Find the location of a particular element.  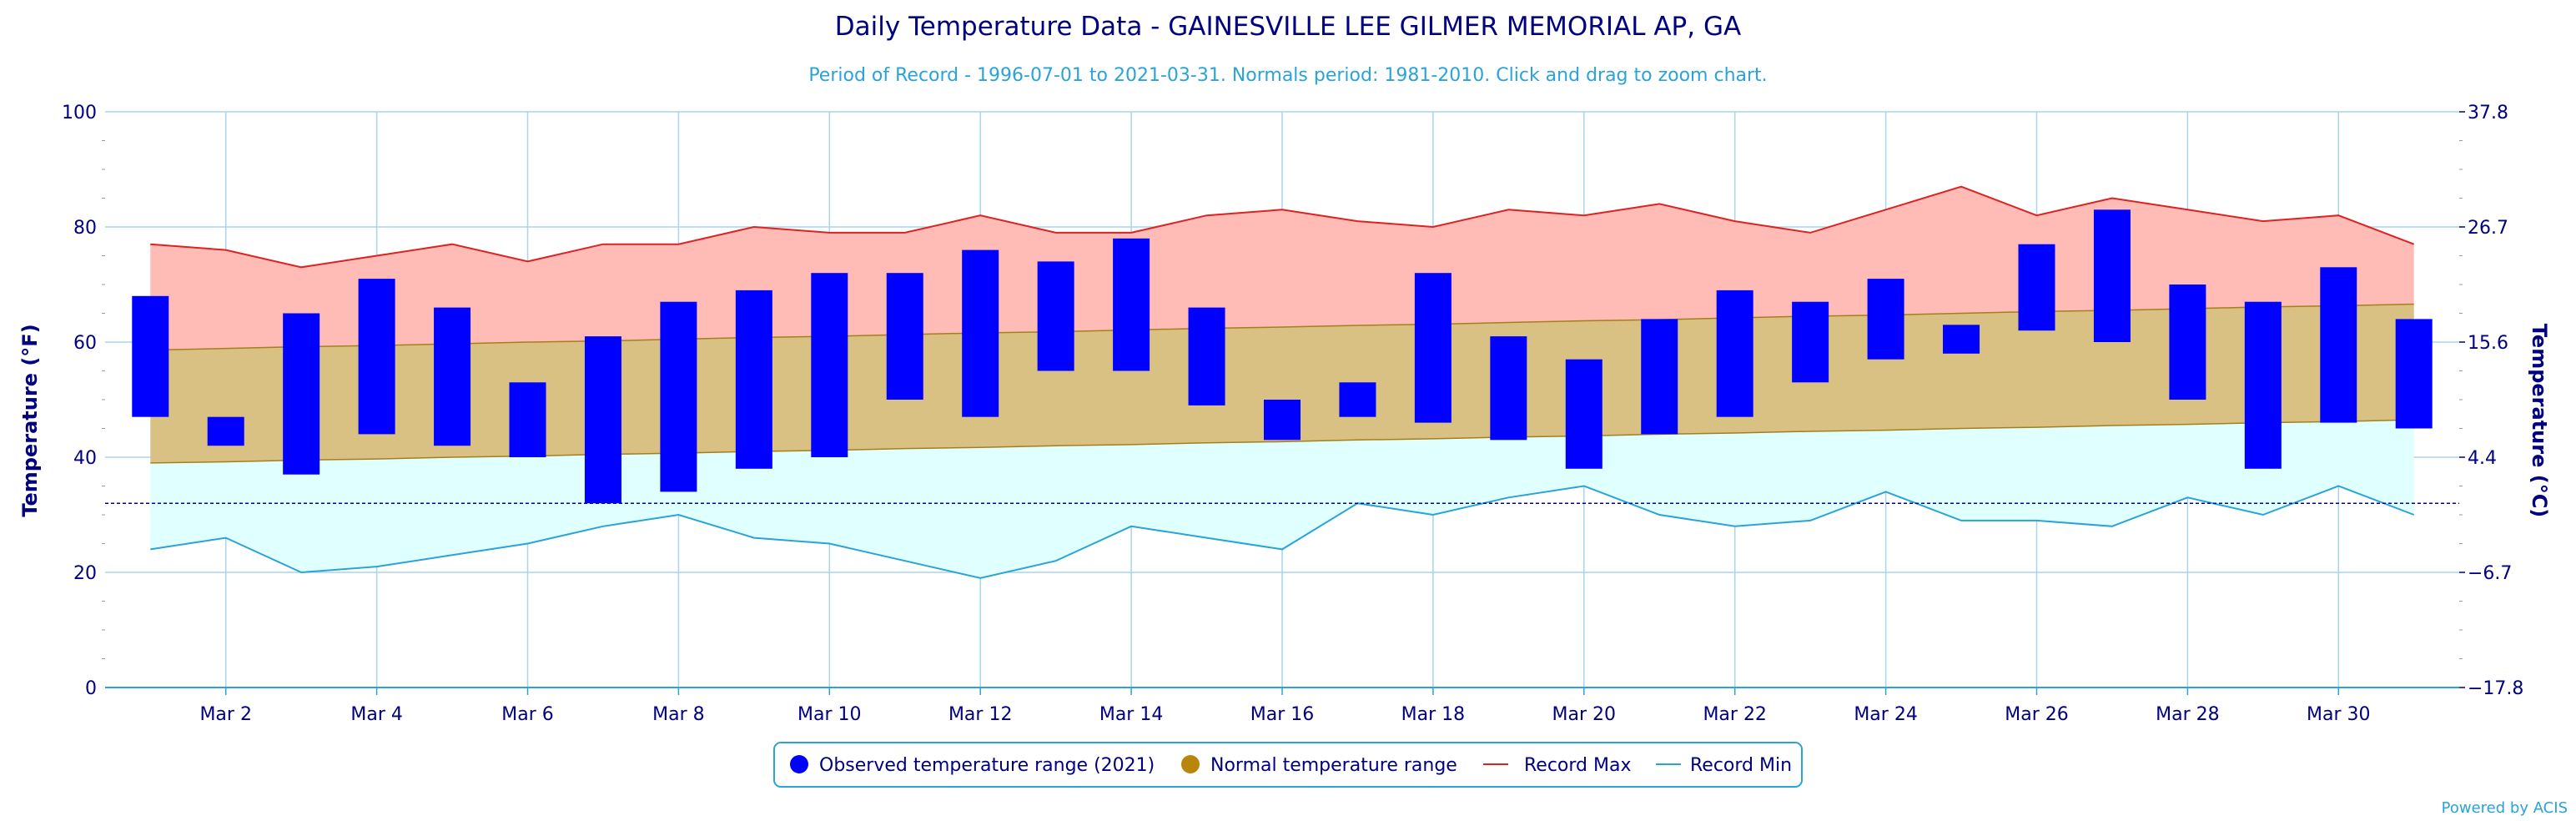

y-tick-label-left: 40 is located at coordinates (85, 459).